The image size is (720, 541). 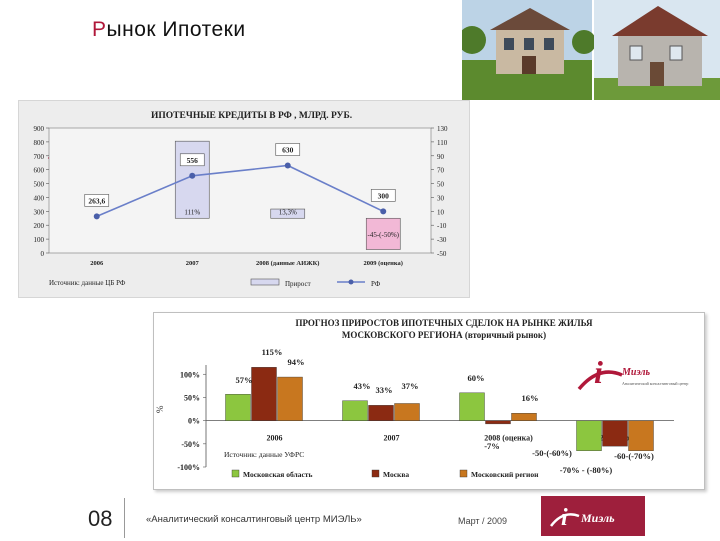 I want to click on chart1-category-label: 2008 (данные АИЖК), so click(x=287, y=263).